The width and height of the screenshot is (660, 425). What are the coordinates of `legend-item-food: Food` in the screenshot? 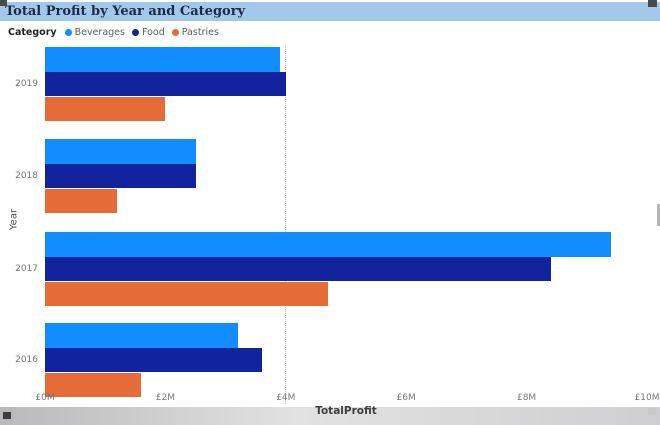 It's located at (148, 32).